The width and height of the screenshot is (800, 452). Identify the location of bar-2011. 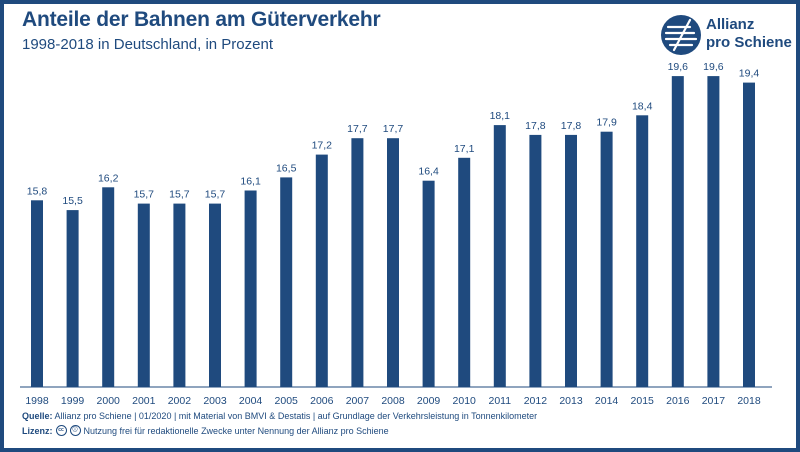
(499, 256).